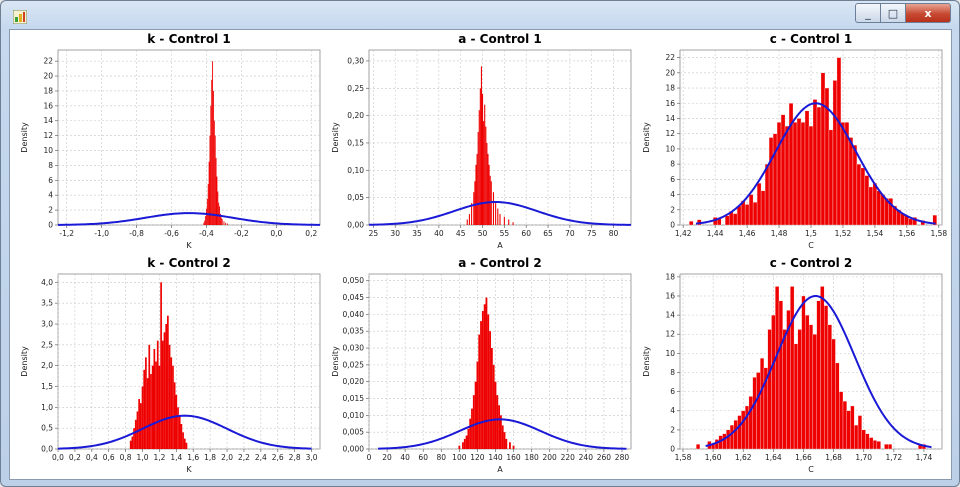  I want to click on x-tick-label: 80, so click(614, 233).